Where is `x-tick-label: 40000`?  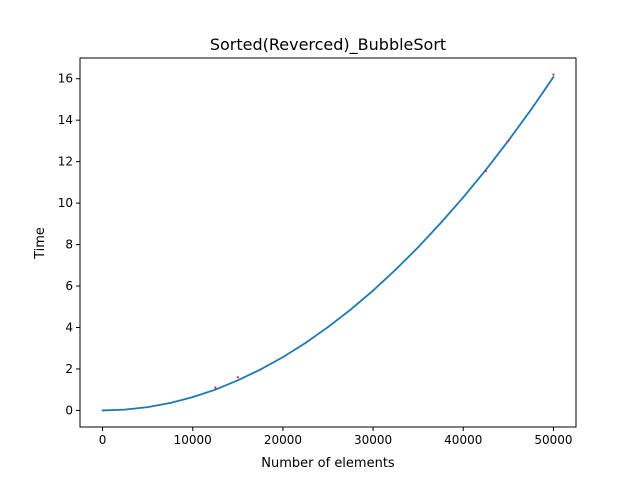
x-tick-label: 40000 is located at coordinates (463, 440).